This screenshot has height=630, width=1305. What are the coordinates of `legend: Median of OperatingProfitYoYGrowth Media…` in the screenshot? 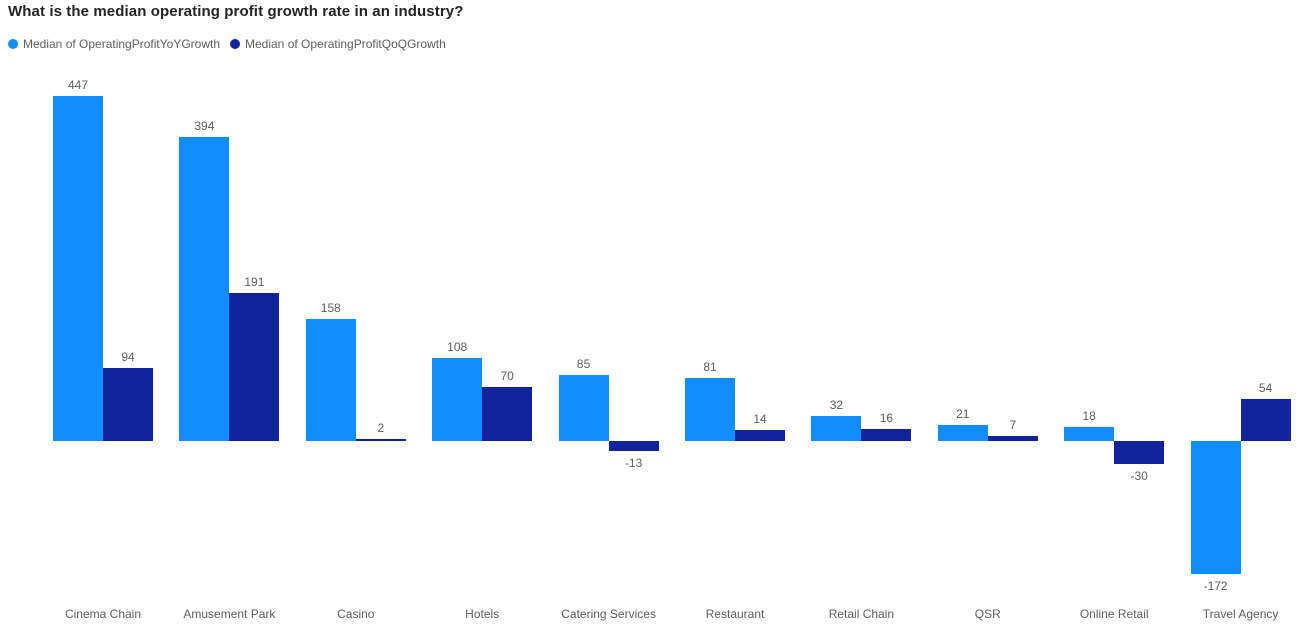 It's located at (227, 44).